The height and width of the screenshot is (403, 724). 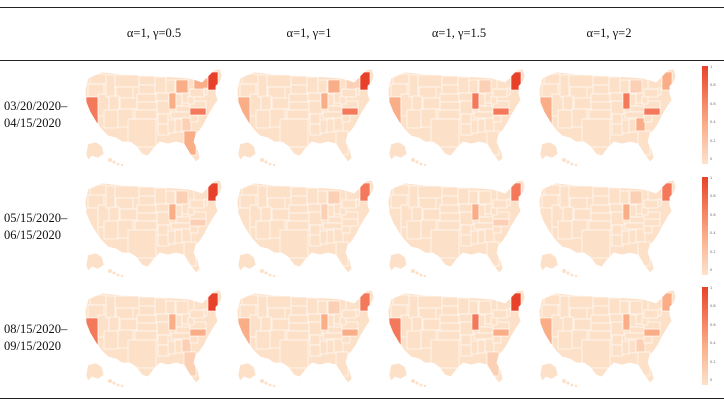 What do you see at coordinates (36, 329) in the screenshot?
I see `row-label-3-start: 08/15/2020–` at bounding box center [36, 329].